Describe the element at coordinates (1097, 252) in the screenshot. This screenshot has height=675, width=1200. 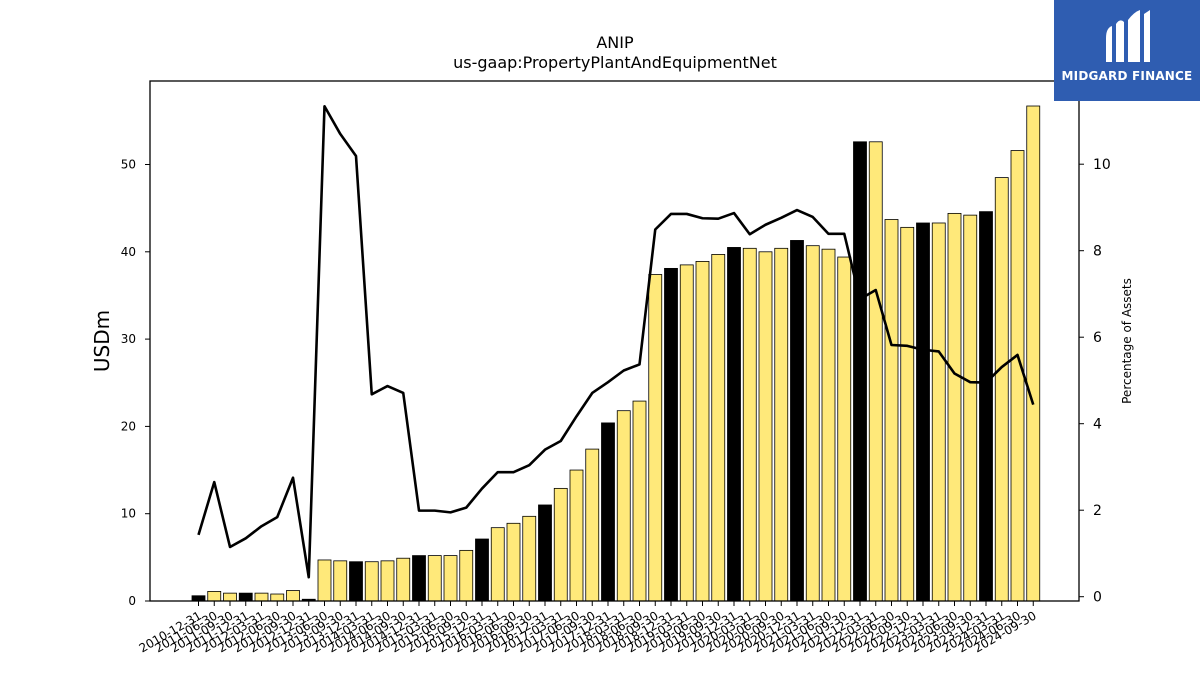
I see `y-tick-label-right: 8` at that location.